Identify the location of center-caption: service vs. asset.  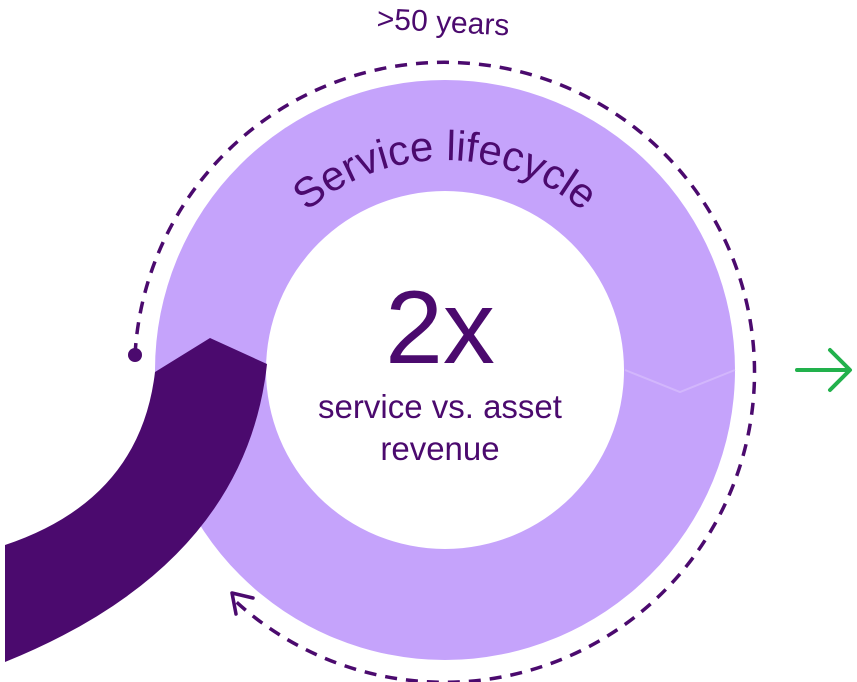
(440, 406).